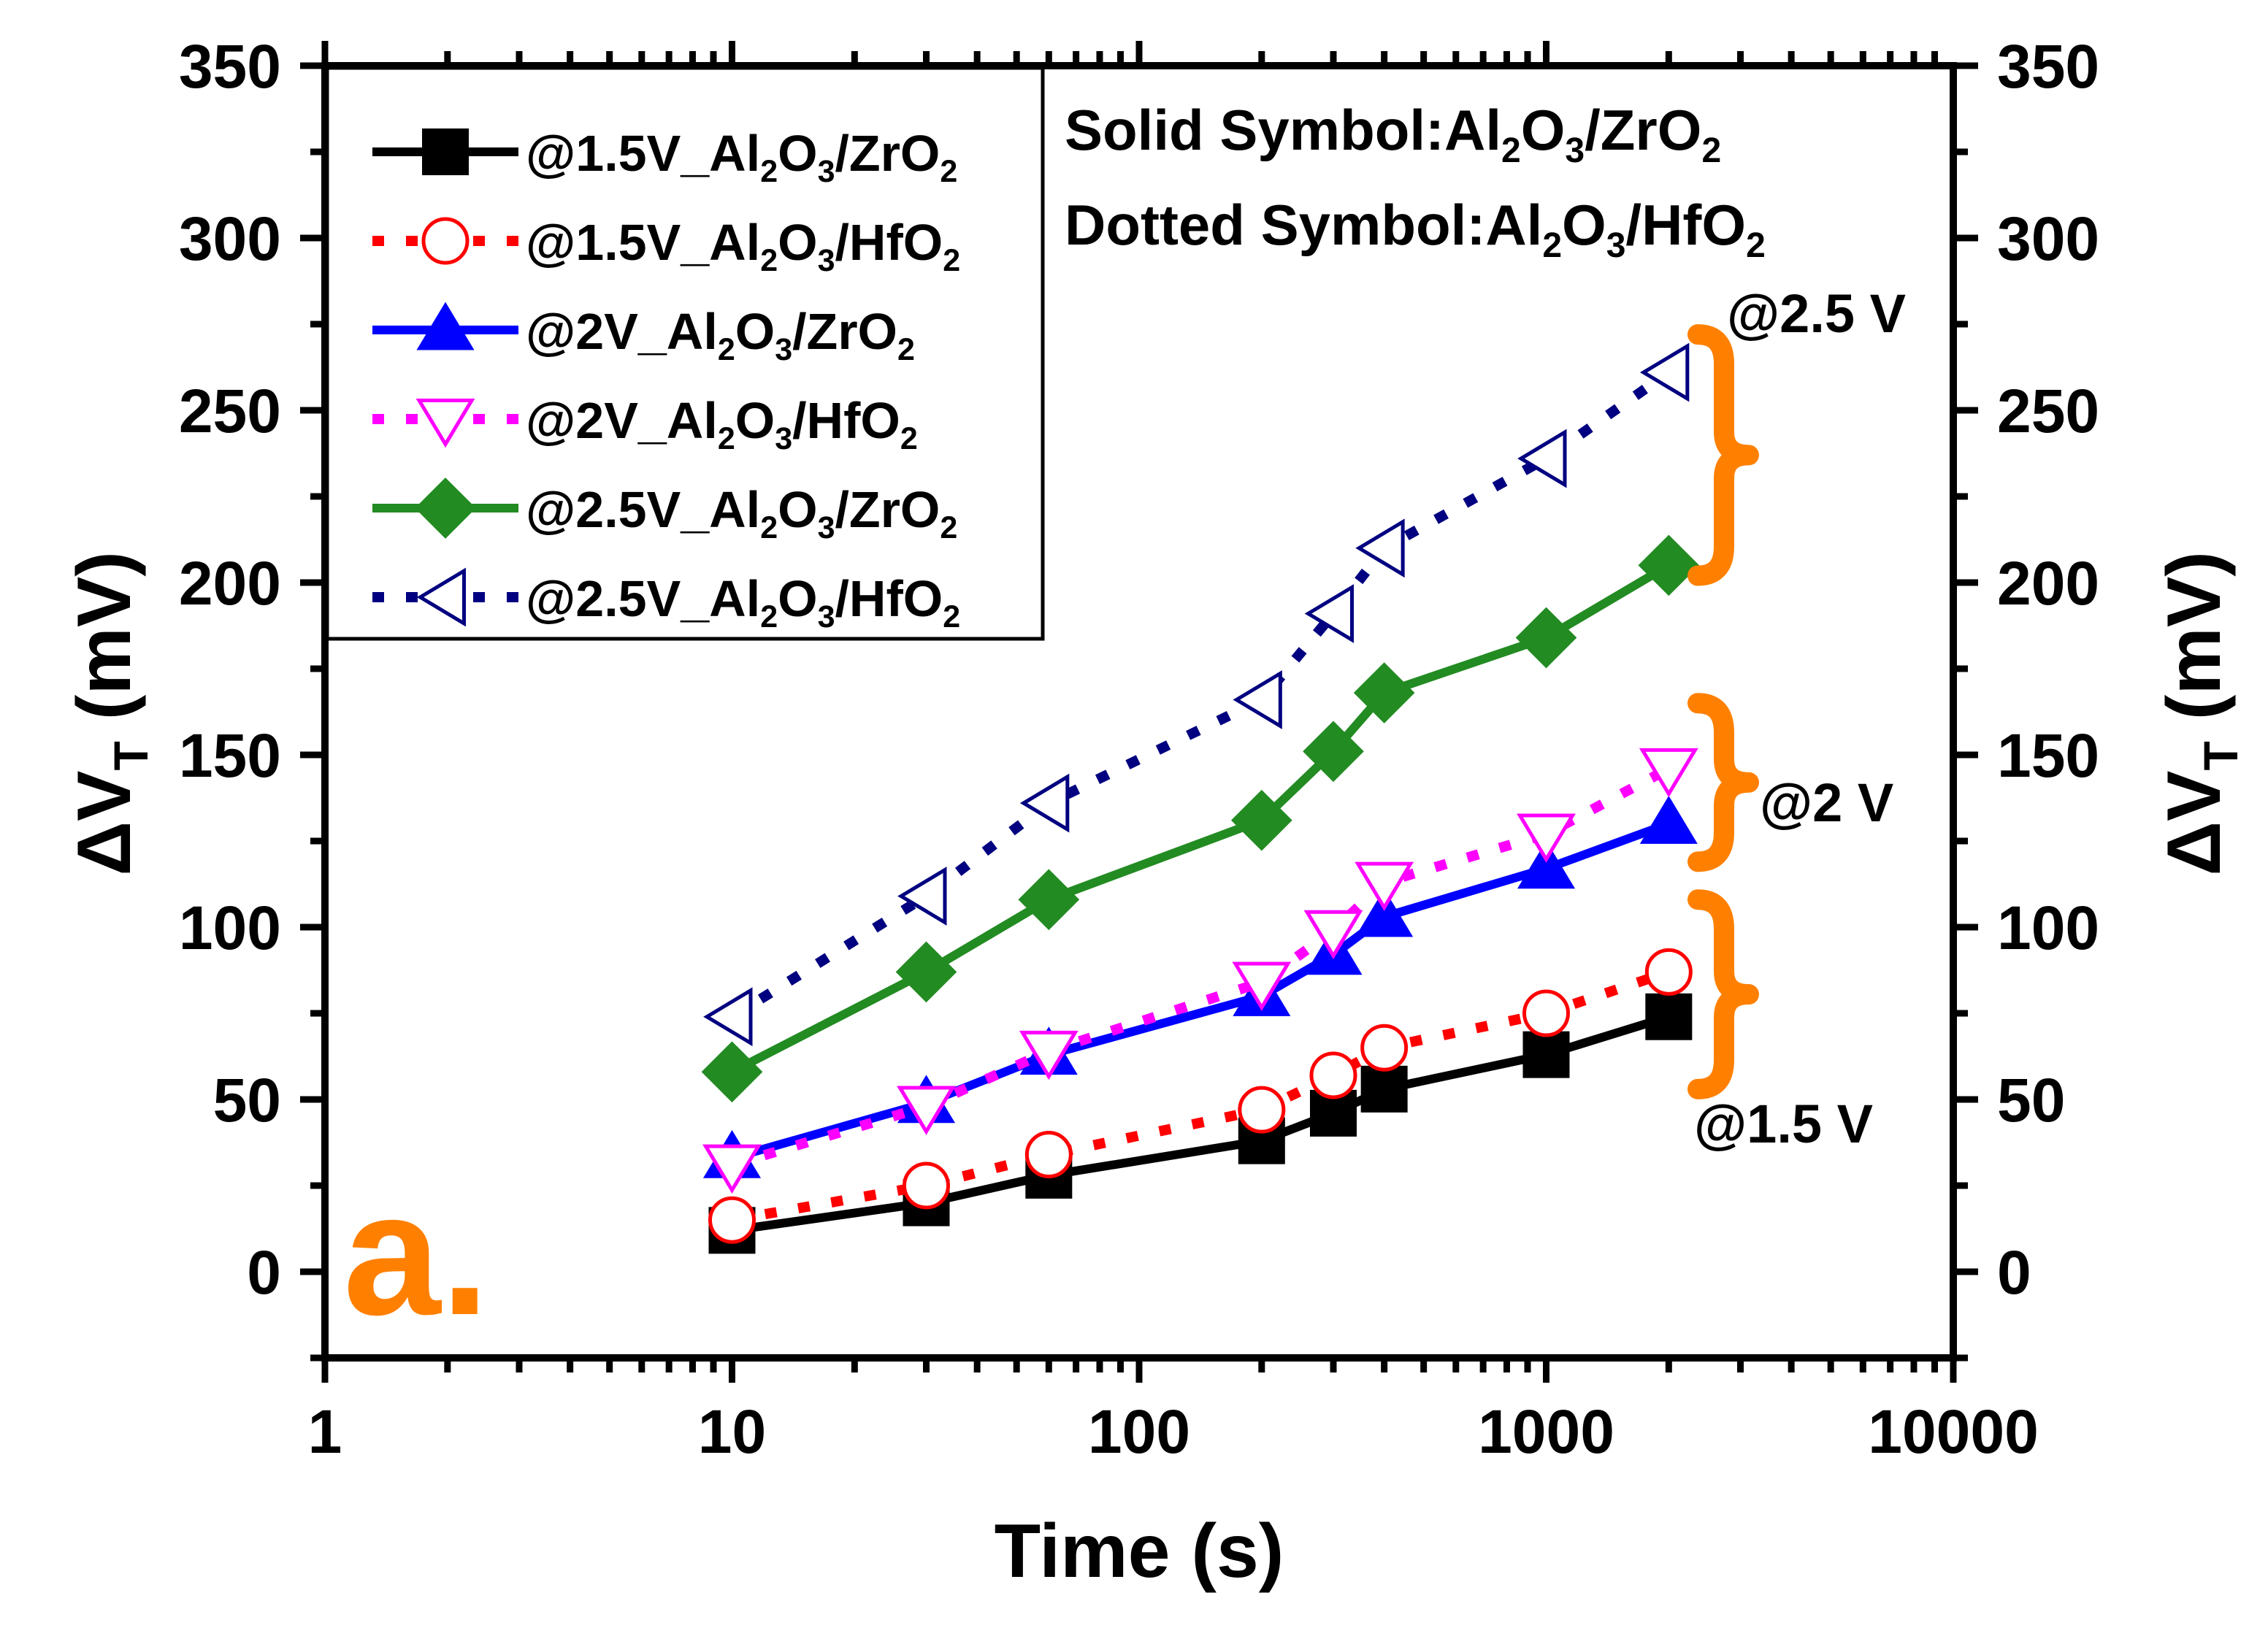 The width and height of the screenshot is (2268, 1628). Describe the element at coordinates (1783, 1124) in the screenshot. I see `group-label: @1.5 V` at that location.